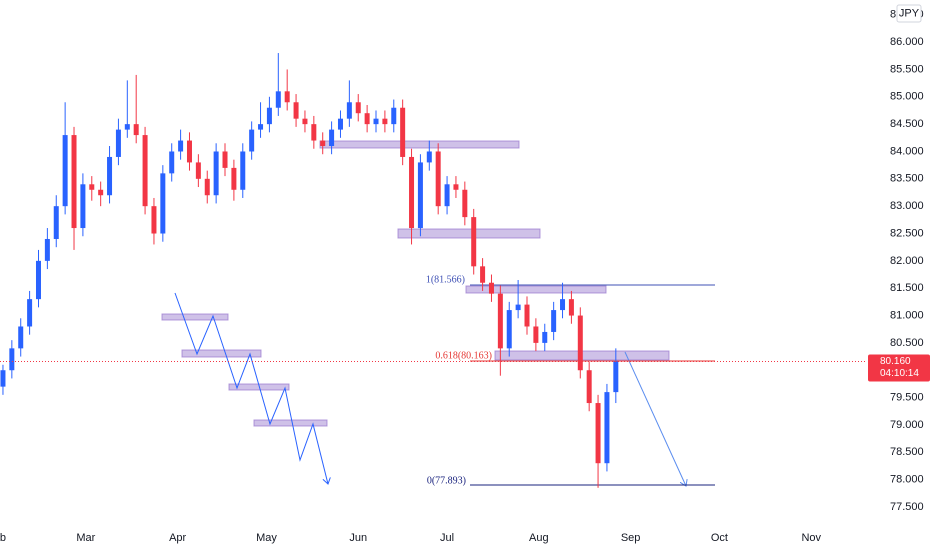  I want to click on x-tick-label: Jun, so click(358, 538).